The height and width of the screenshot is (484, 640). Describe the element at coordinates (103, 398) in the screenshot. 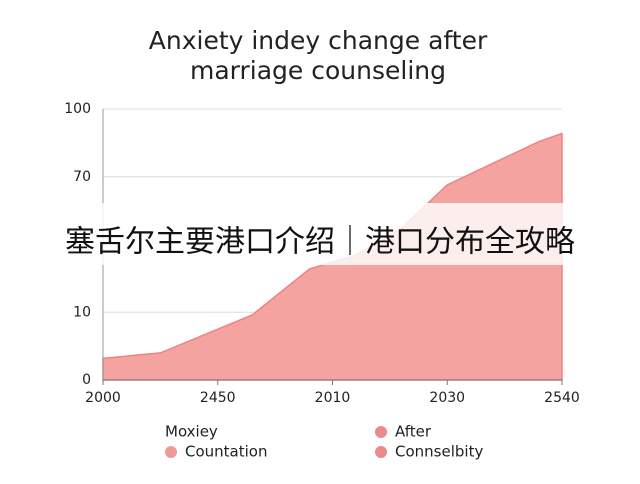

I see `x-tick-label: 2000` at that location.